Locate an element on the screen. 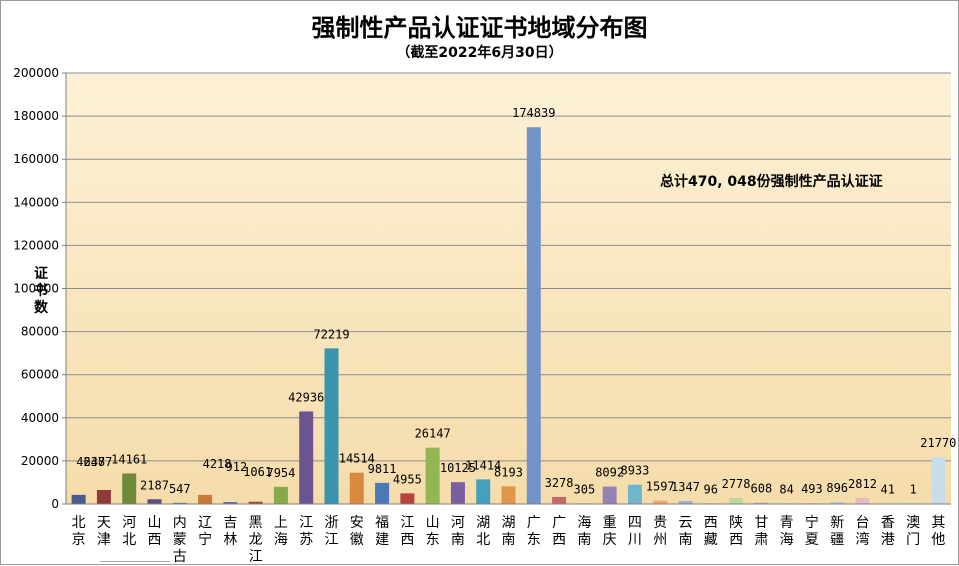  chart-title: 强制性产品认证证书地域分布图 is located at coordinates (479, 27).